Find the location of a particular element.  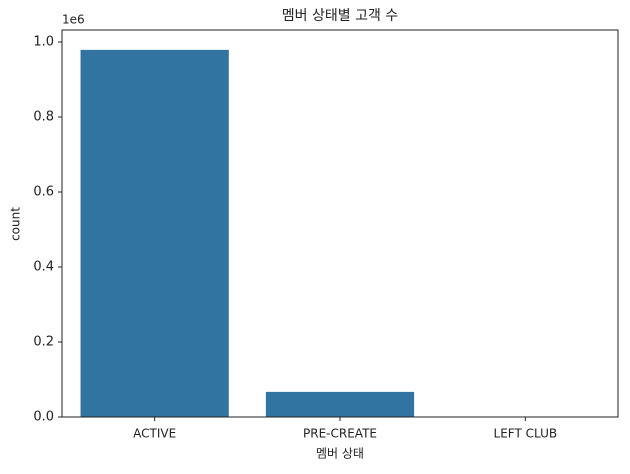

y-tick-label: 0.0 is located at coordinates (43, 417).